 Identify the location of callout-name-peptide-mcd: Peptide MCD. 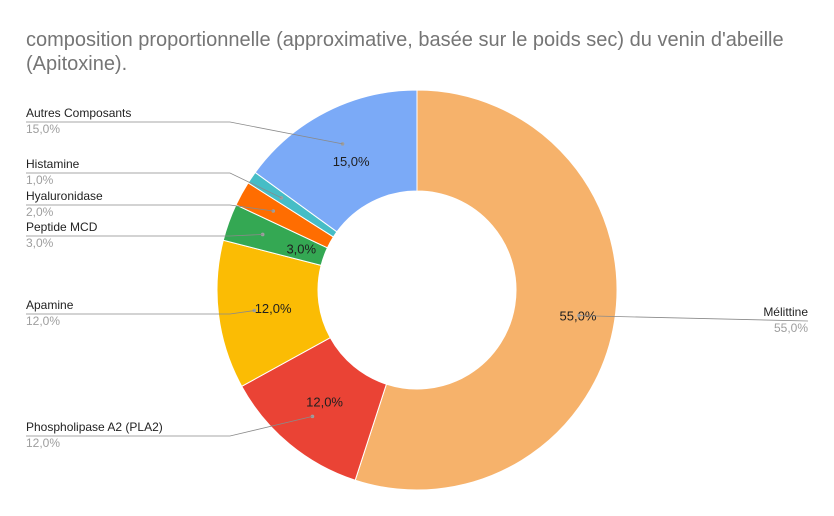
(62, 227).